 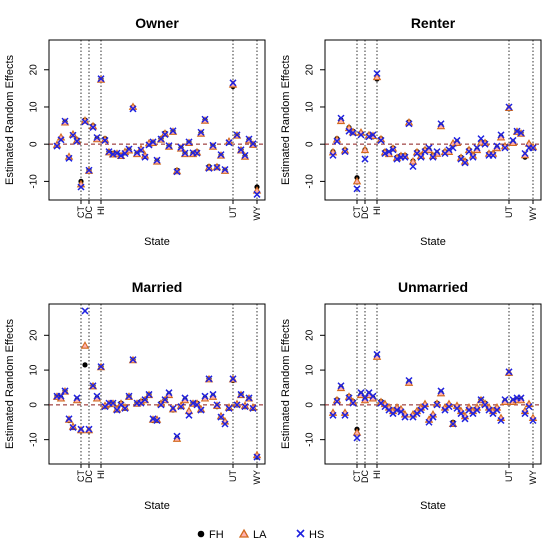 I want to click on legend: FH LA HS, so click(x=260, y=534).